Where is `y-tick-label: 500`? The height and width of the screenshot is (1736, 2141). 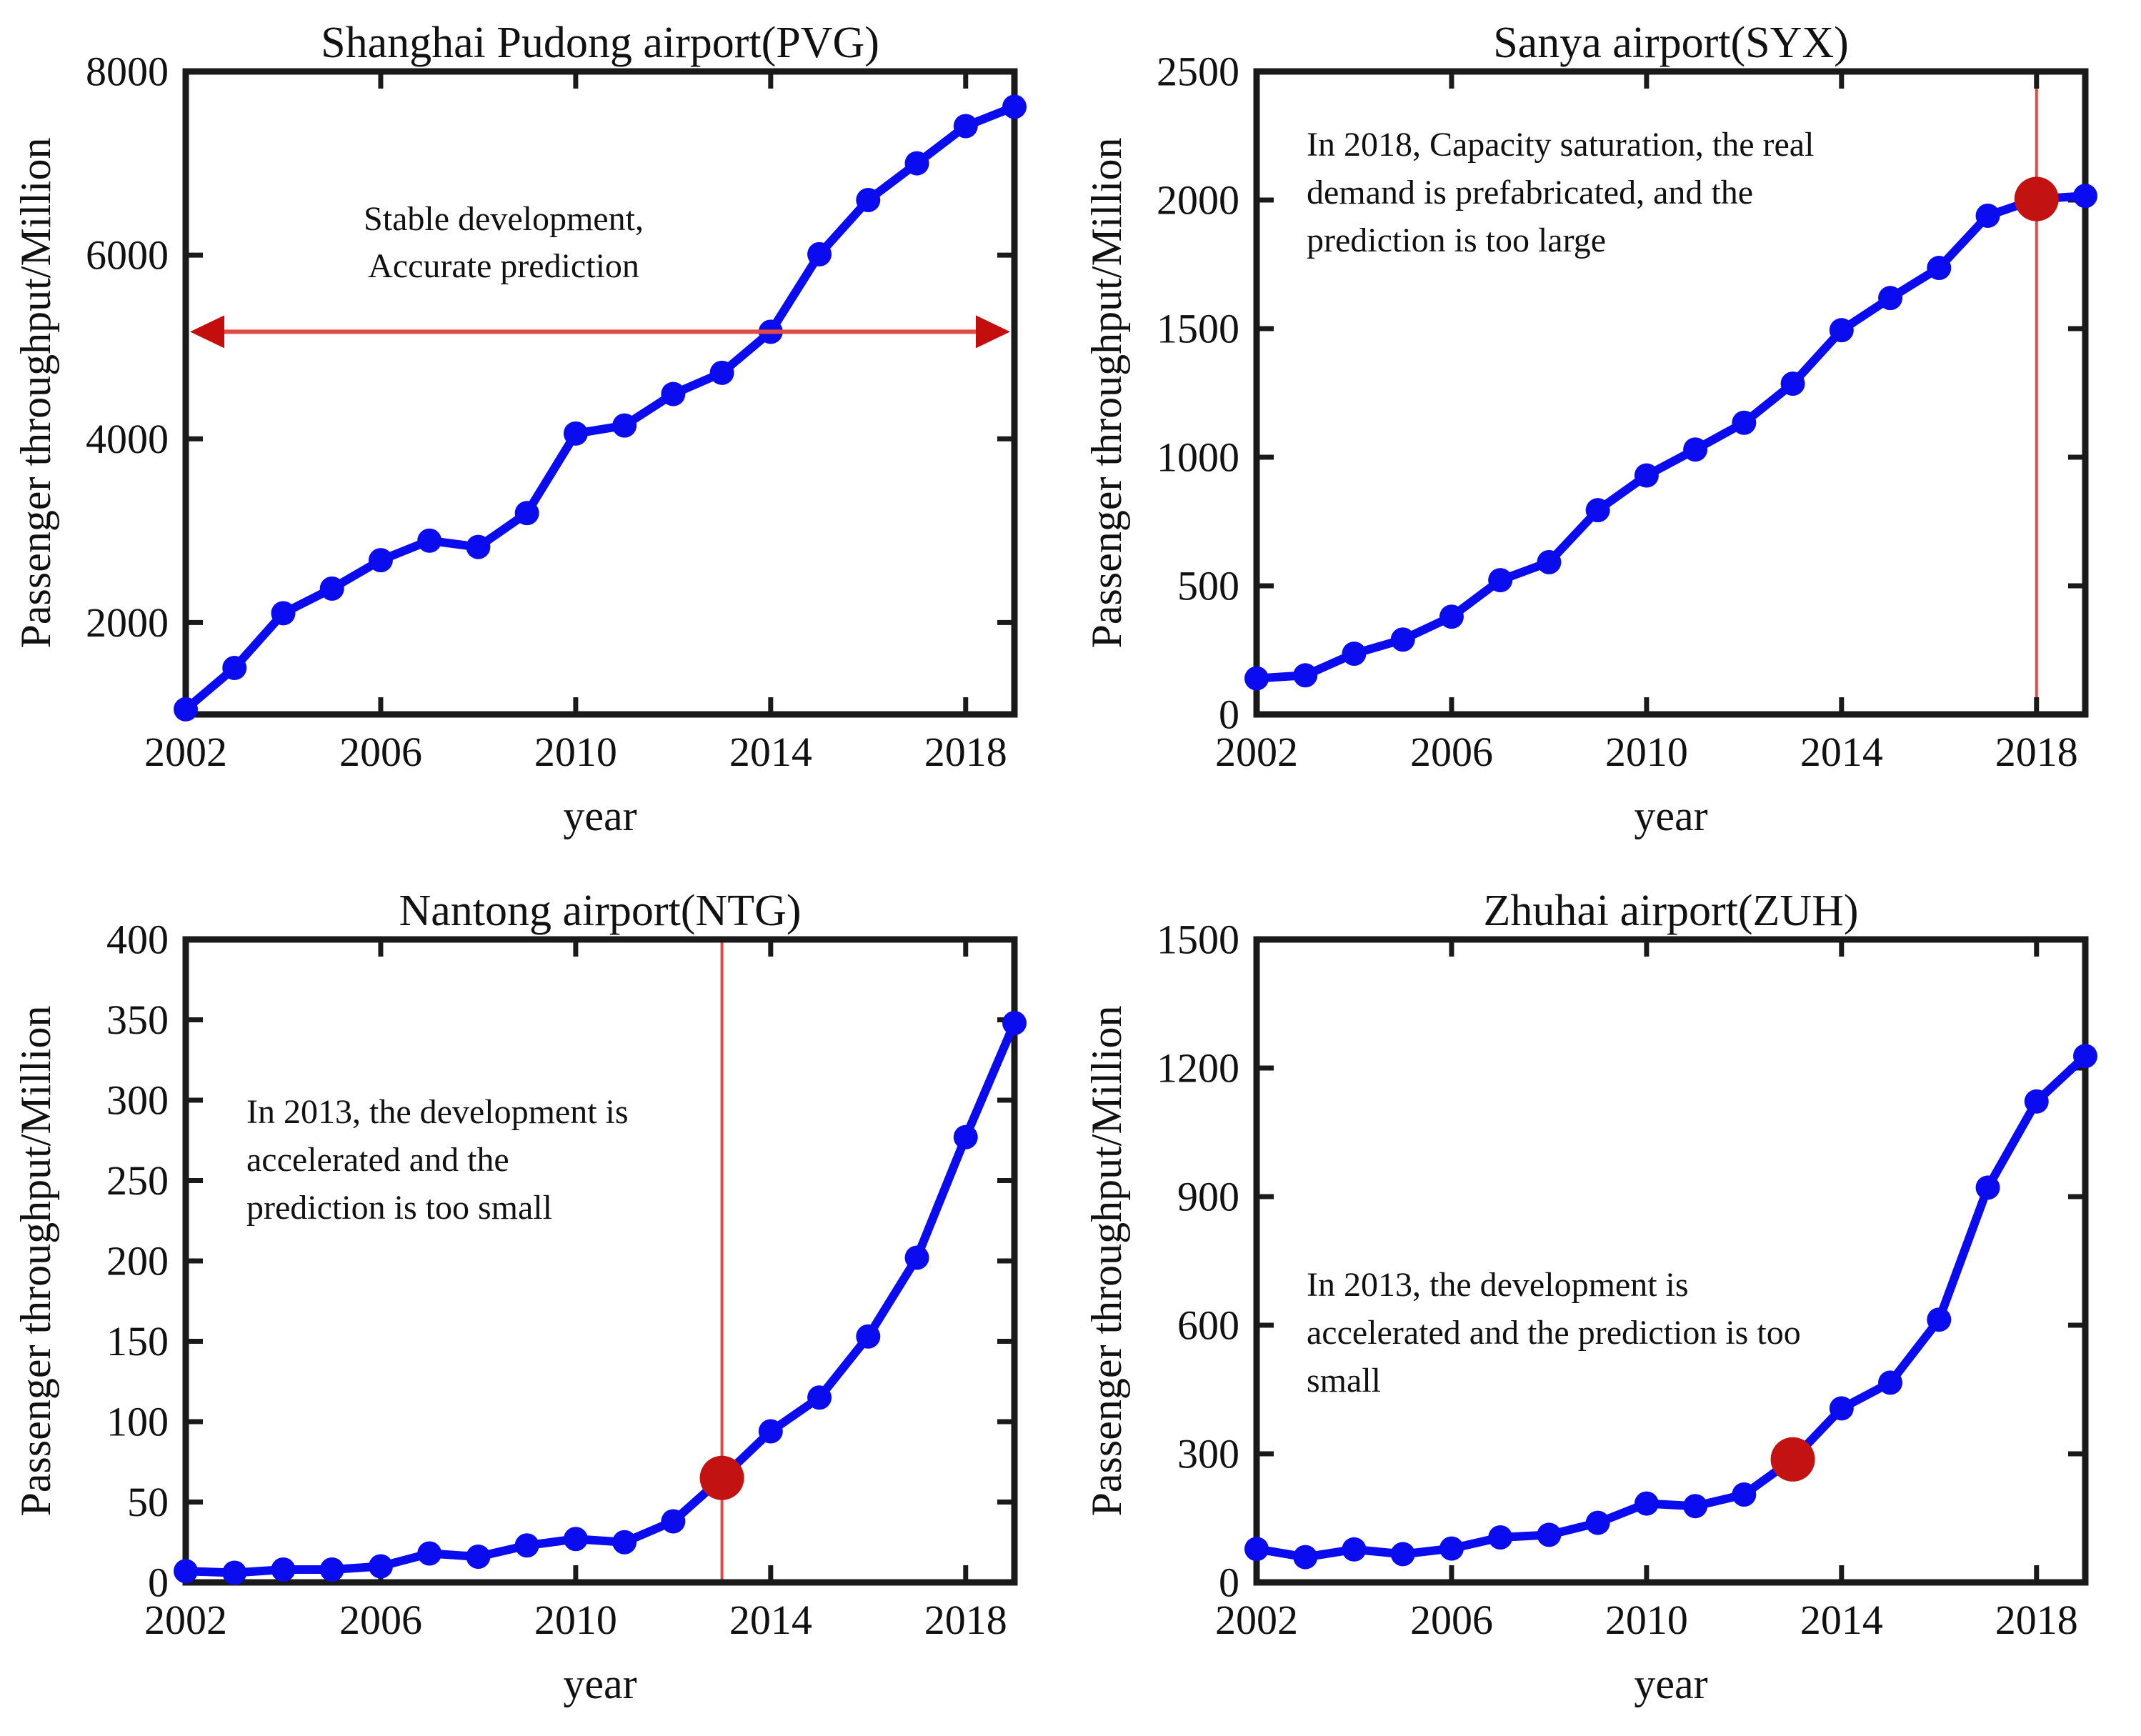 y-tick-label: 500 is located at coordinates (1208, 586).